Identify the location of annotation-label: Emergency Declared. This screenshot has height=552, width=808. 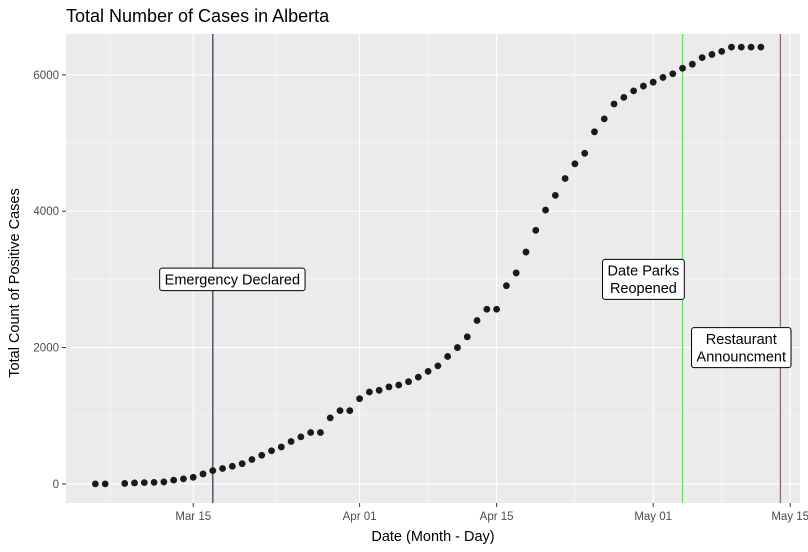
(232, 279).